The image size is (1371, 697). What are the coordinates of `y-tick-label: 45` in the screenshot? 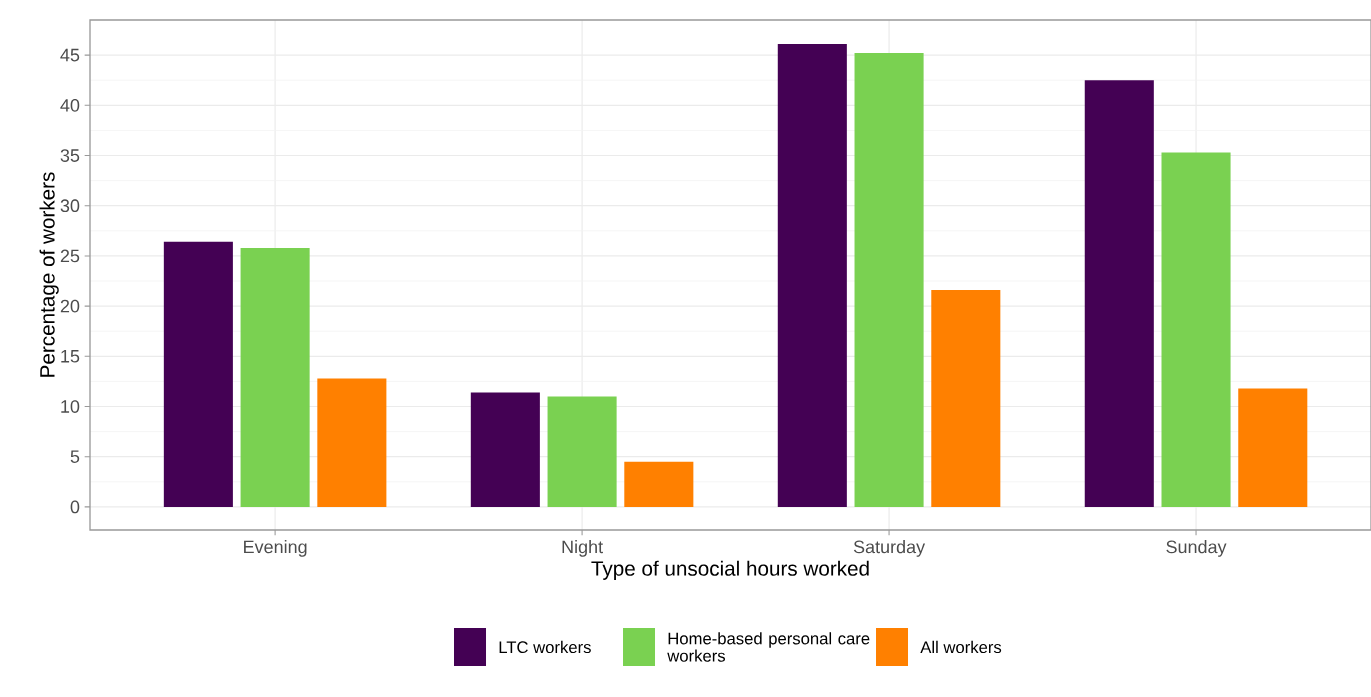 It's located at (70, 55).